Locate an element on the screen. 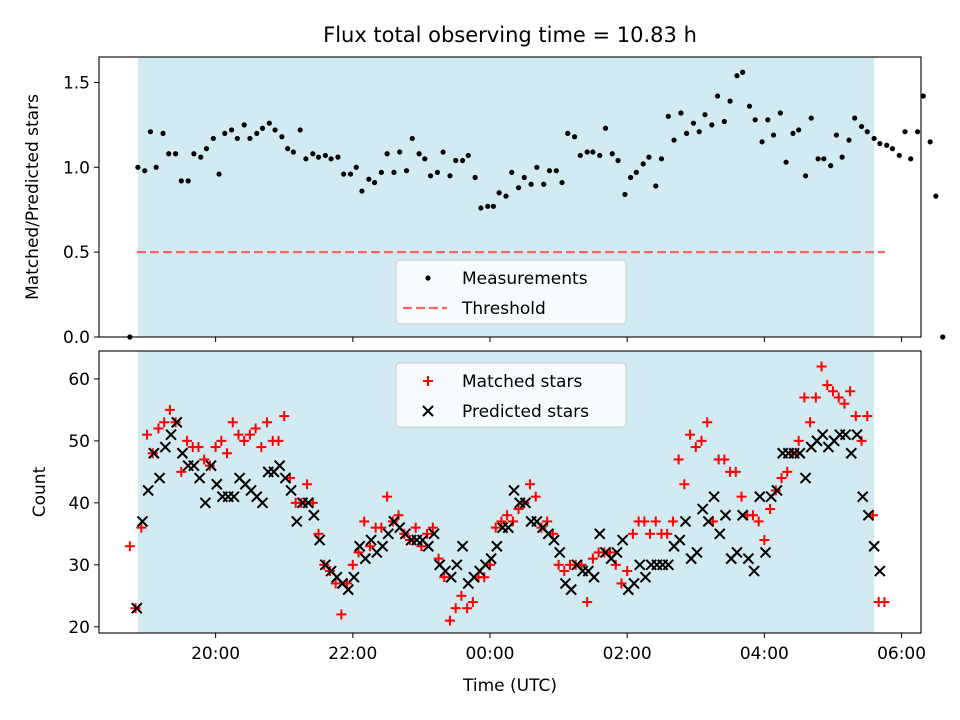 Image resolution: width=960 pixels, height=720 pixels. y-tick-label: 50 is located at coordinates (79, 442).